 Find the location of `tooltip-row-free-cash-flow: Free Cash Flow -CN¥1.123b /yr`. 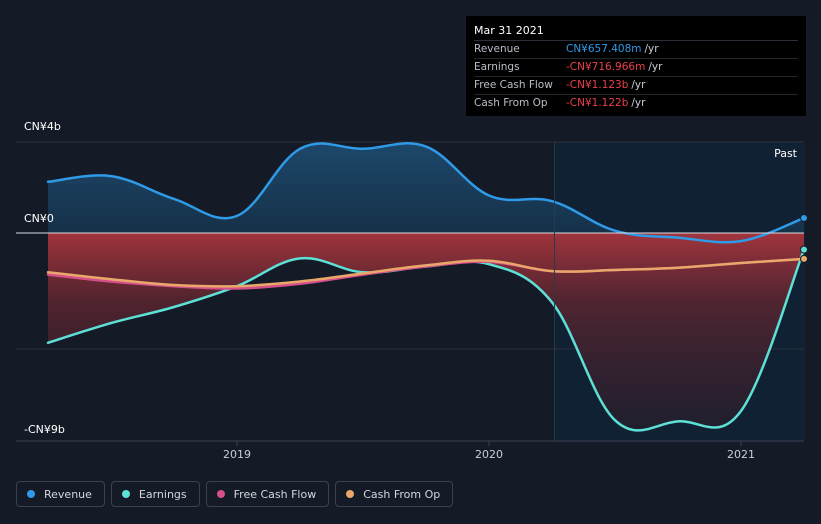

tooltip-row-free-cash-flow: Free Cash Flow -CN¥1.123b /yr is located at coordinates (636, 86).